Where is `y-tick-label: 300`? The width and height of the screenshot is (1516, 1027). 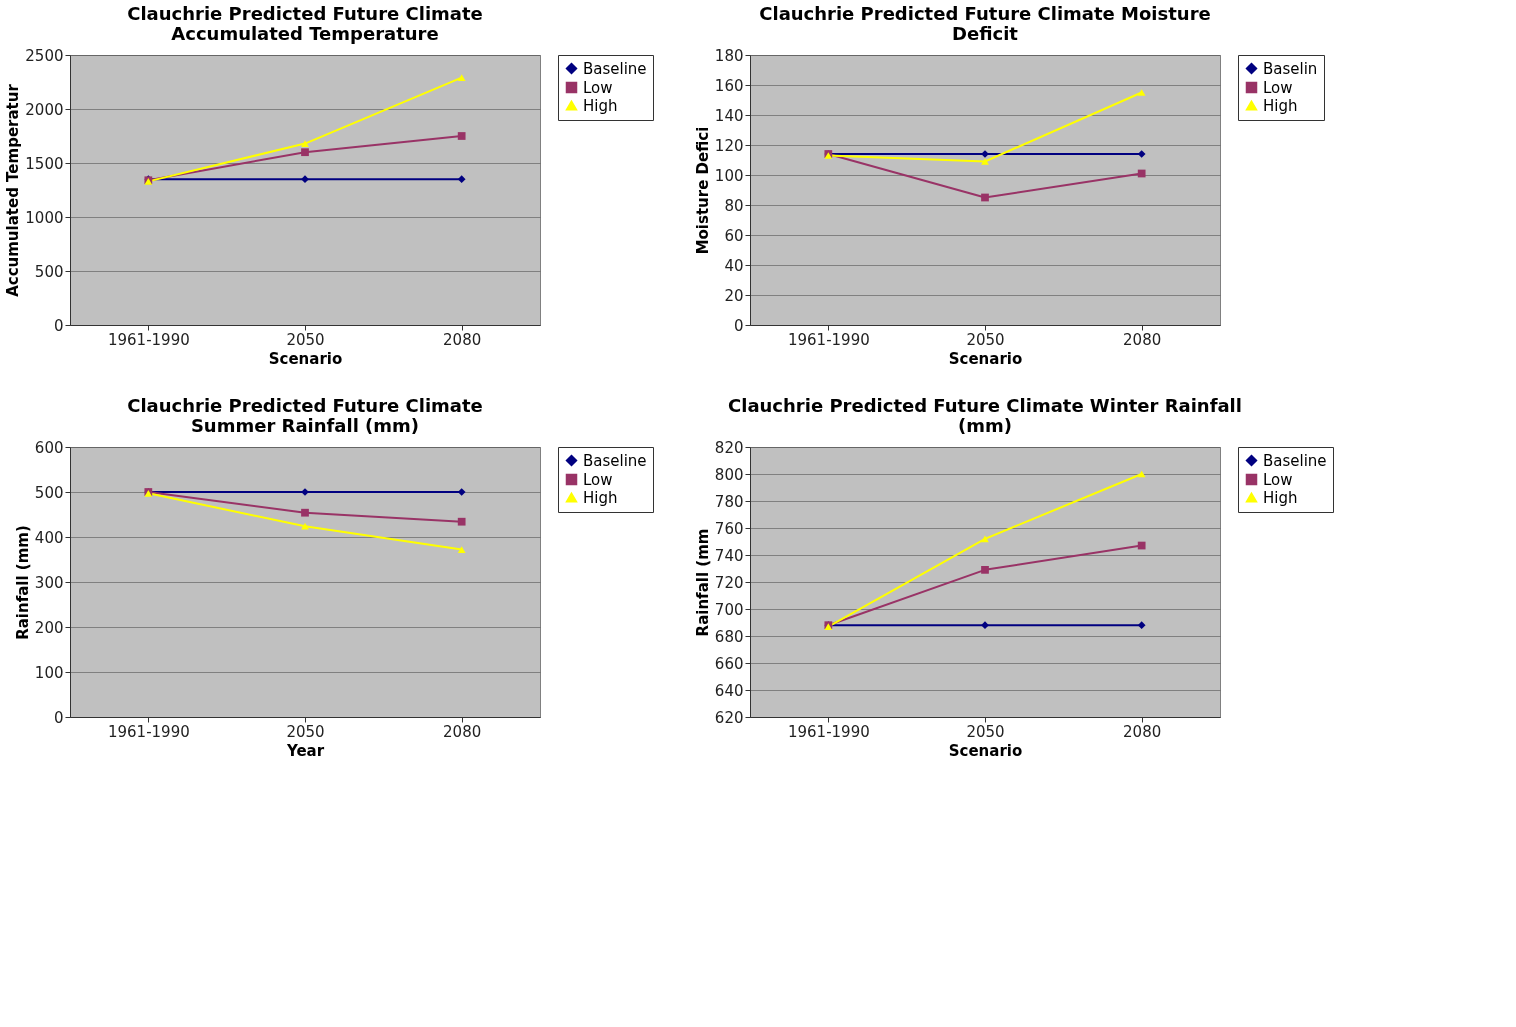
y-tick-label: 300 is located at coordinates (49, 582).